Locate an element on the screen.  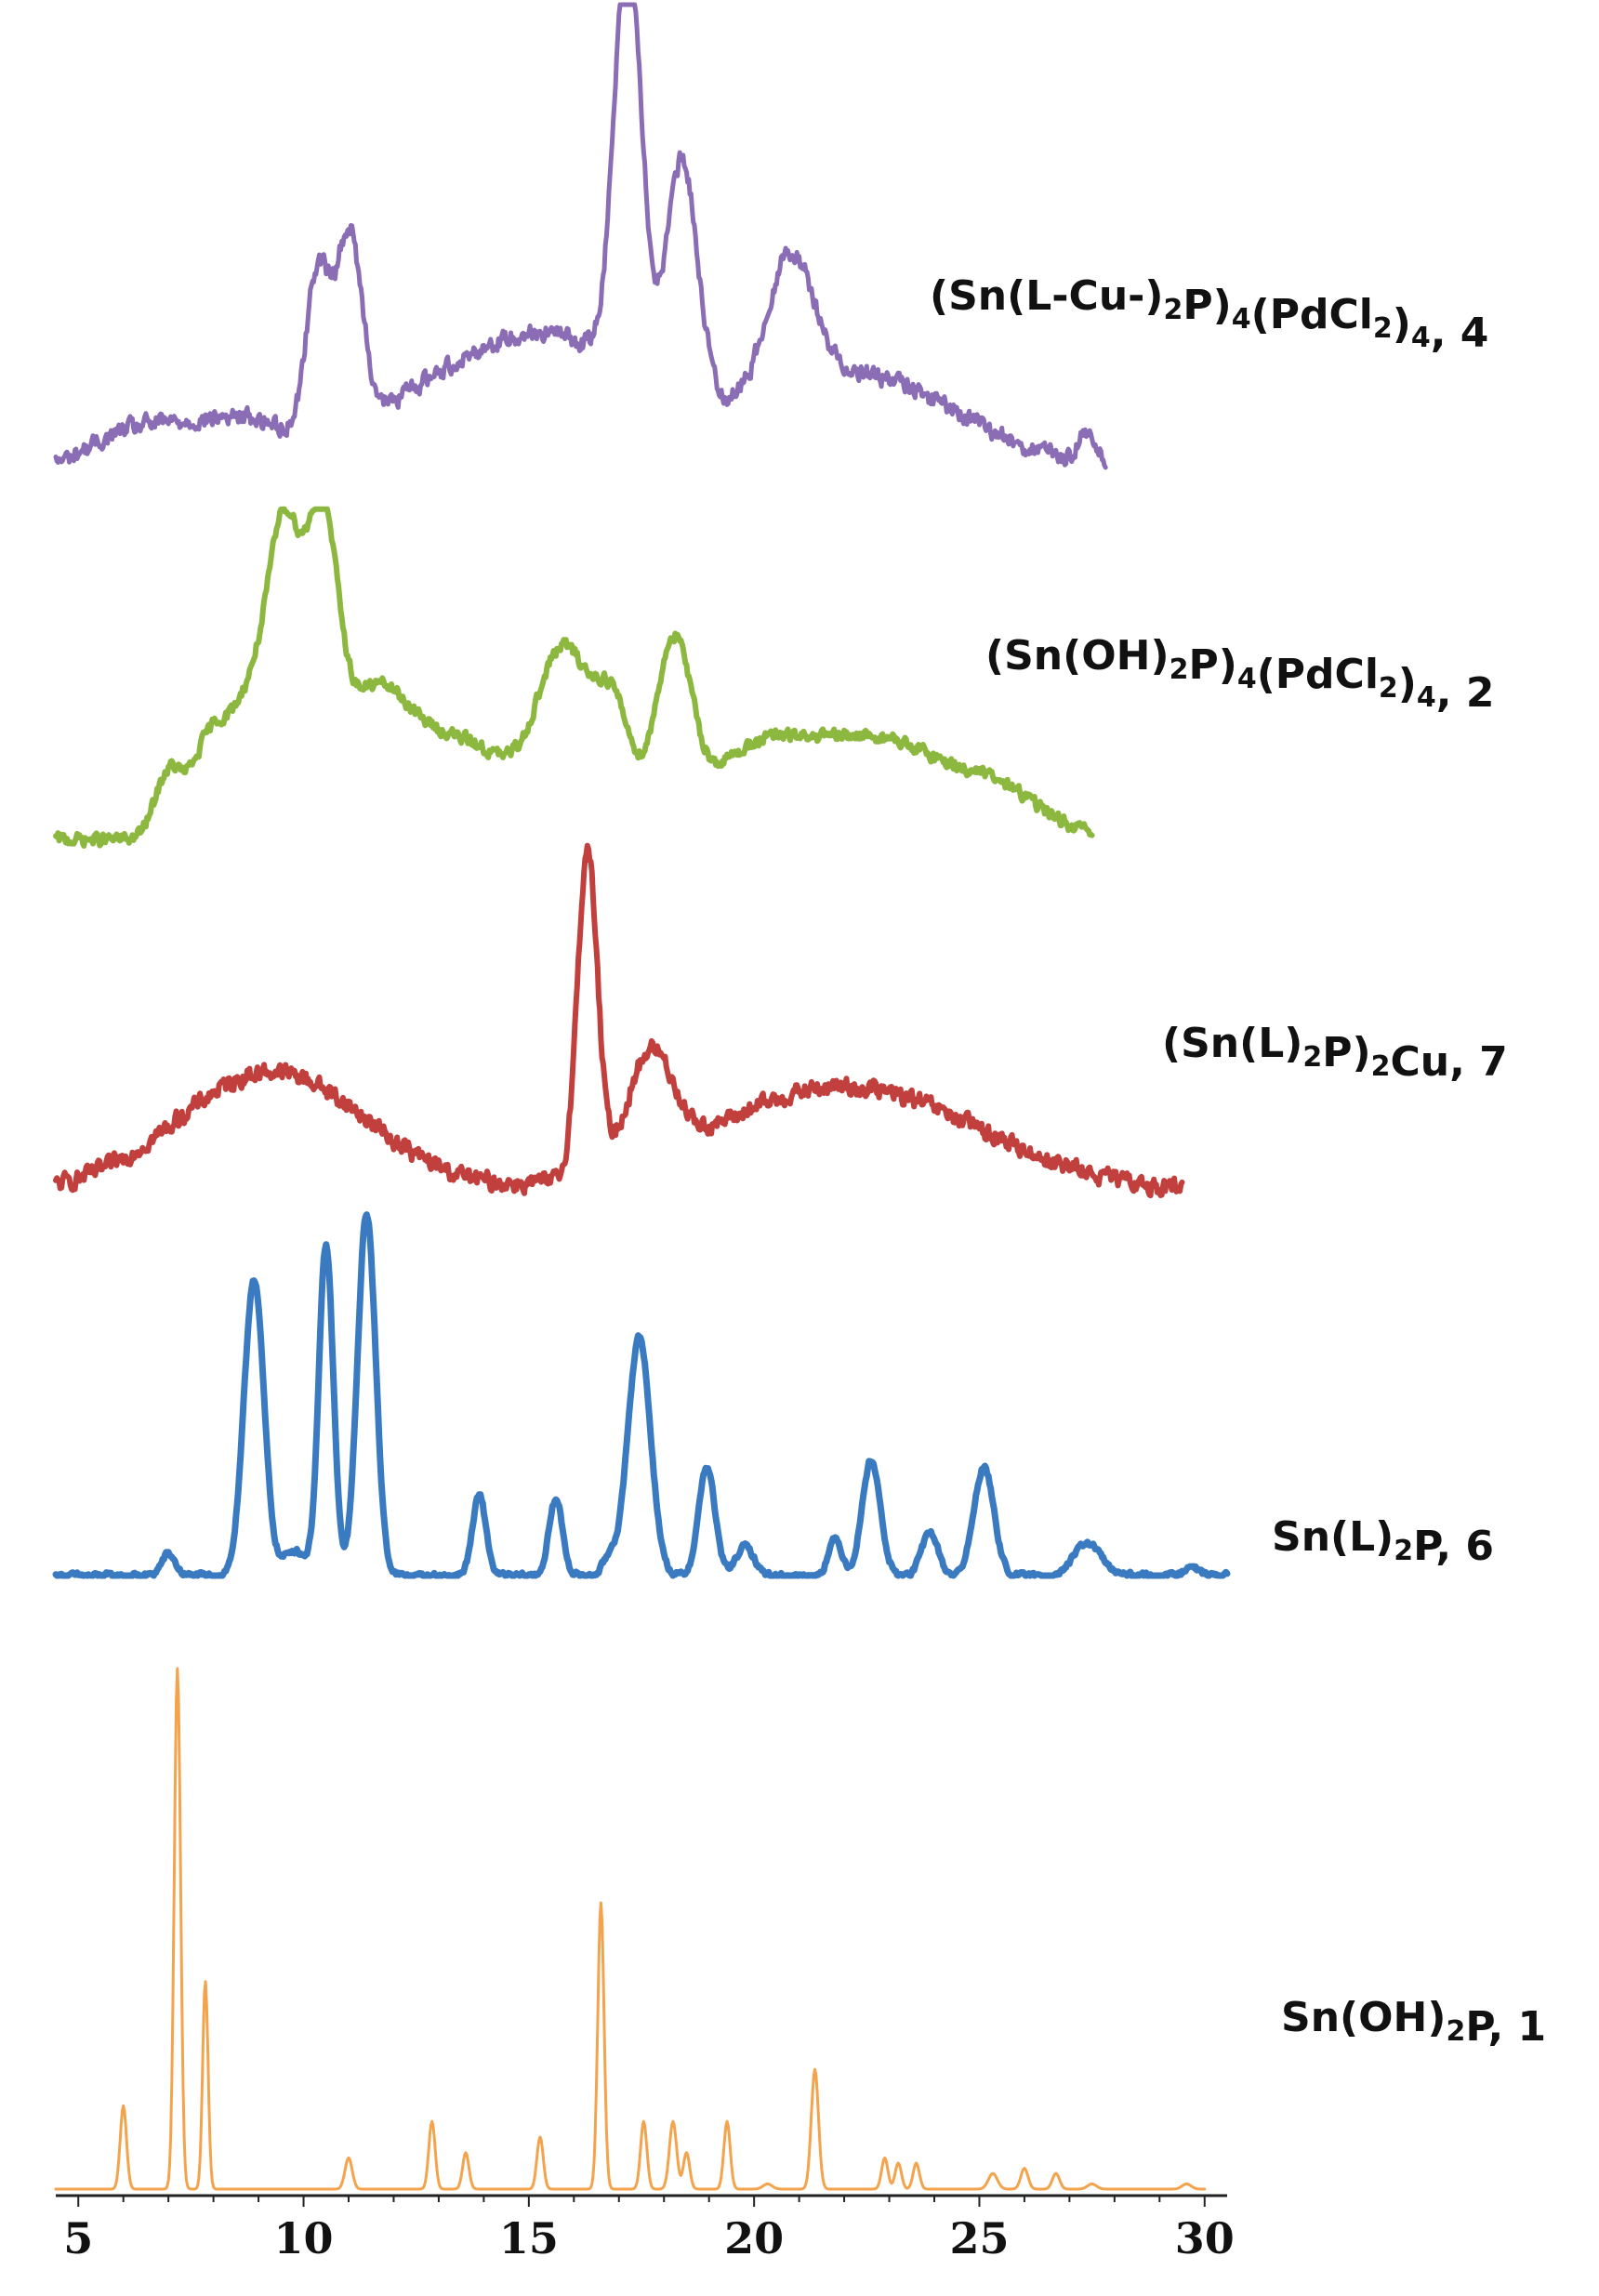
x-tick-label: 5 is located at coordinates (78, 2238).